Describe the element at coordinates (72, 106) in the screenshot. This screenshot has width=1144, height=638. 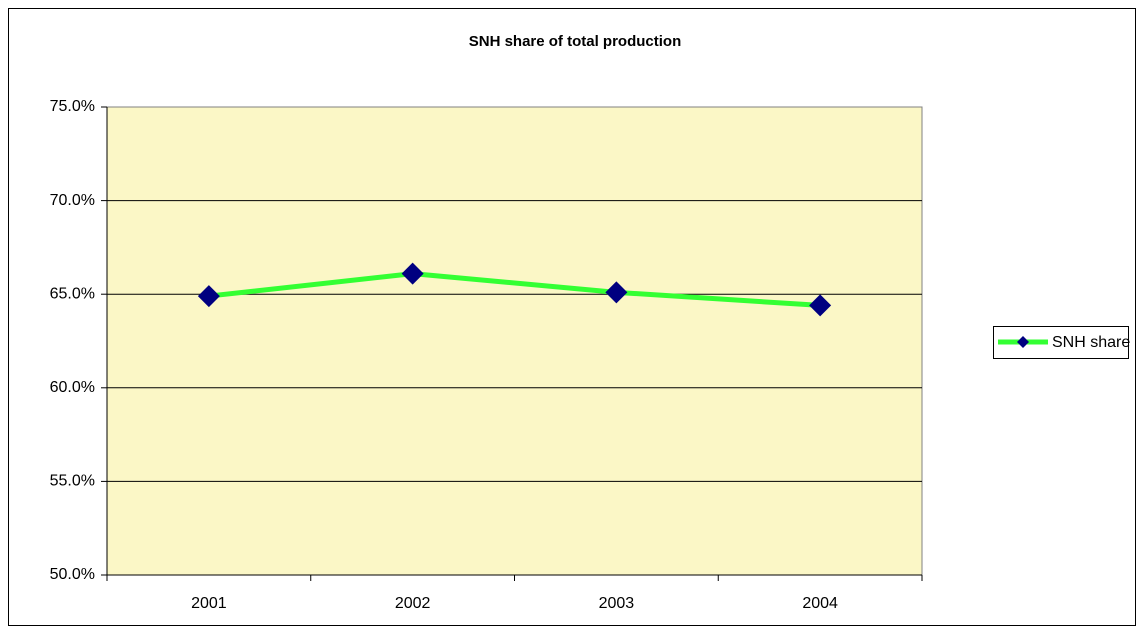
I see `y-tick-label: 75.0%` at that location.